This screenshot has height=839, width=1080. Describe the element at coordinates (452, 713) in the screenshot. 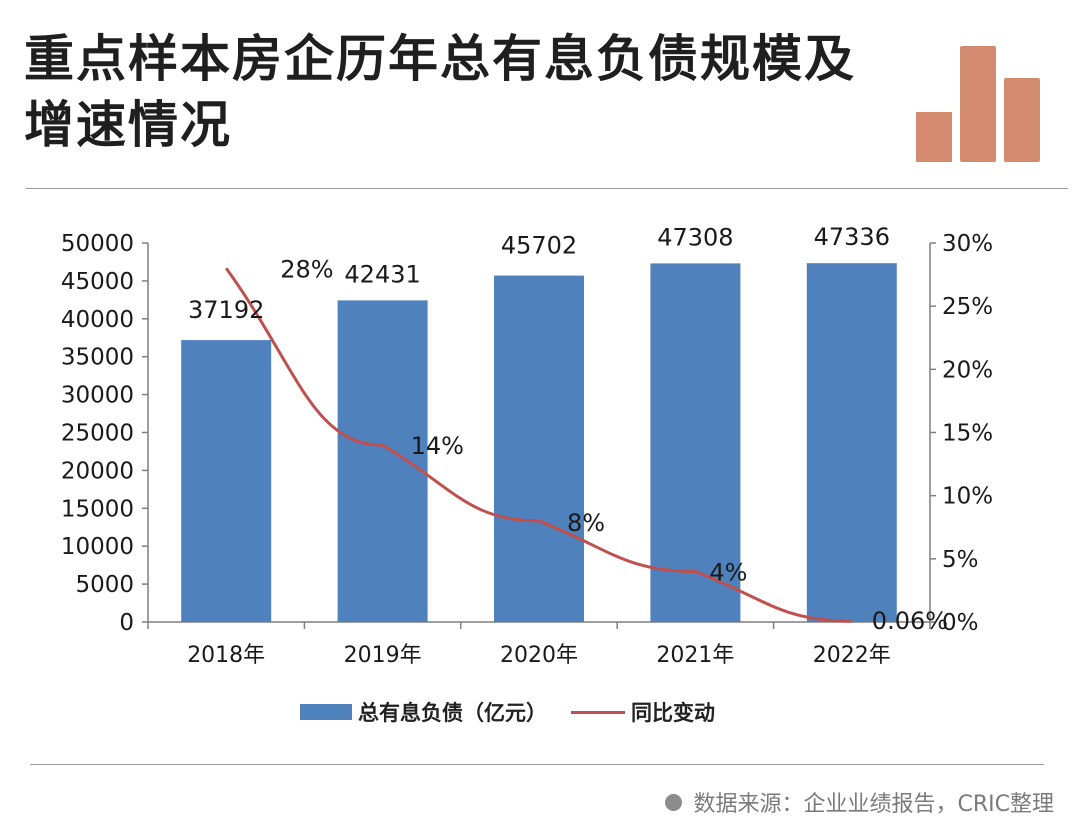

I see `legend-debt-label: 总有息负债（亿元）` at that location.